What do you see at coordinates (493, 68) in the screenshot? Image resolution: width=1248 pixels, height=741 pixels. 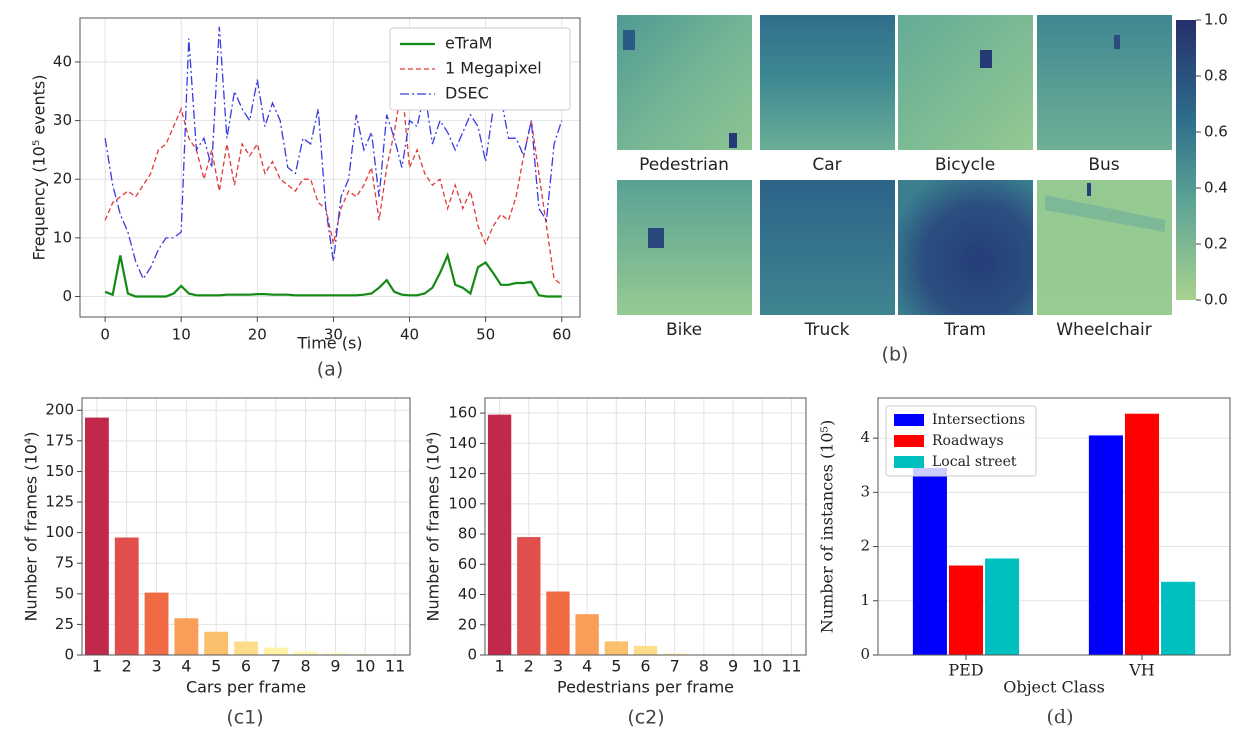 I see `legend-label: 1 Megapixel` at bounding box center [493, 68].